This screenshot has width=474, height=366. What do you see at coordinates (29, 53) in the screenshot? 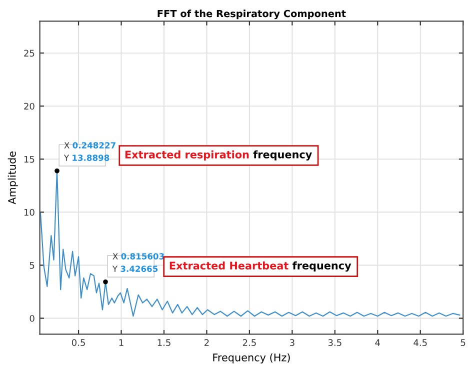
I see `y-tick-label: 25` at bounding box center [29, 53].